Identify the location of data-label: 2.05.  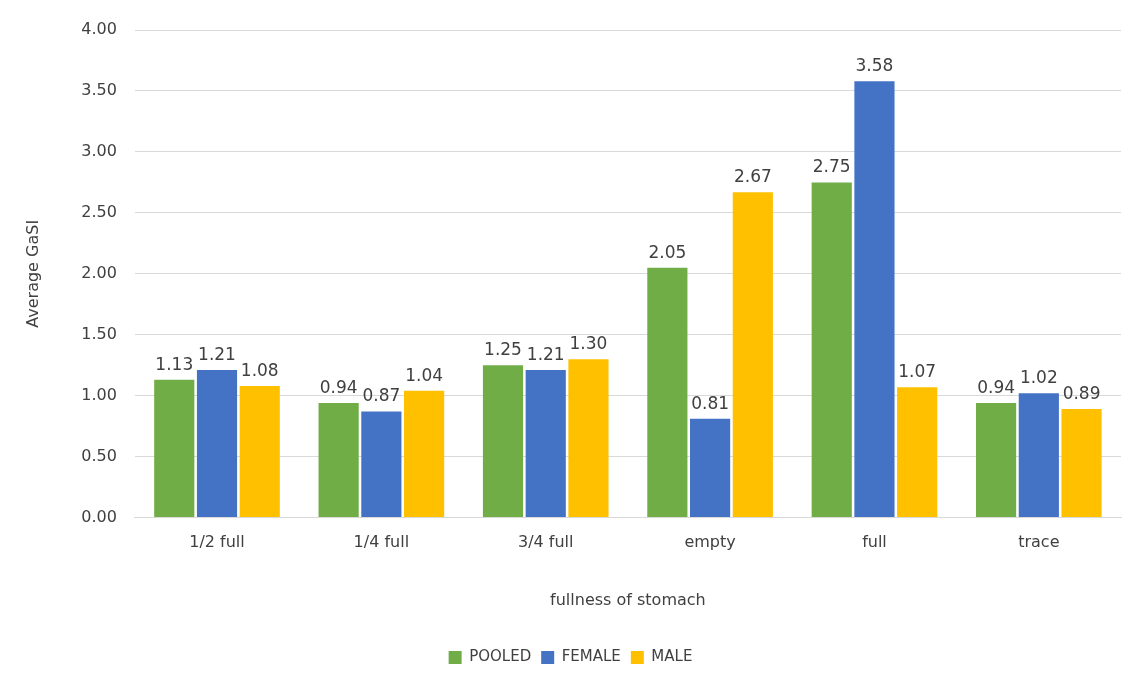
(667, 251).